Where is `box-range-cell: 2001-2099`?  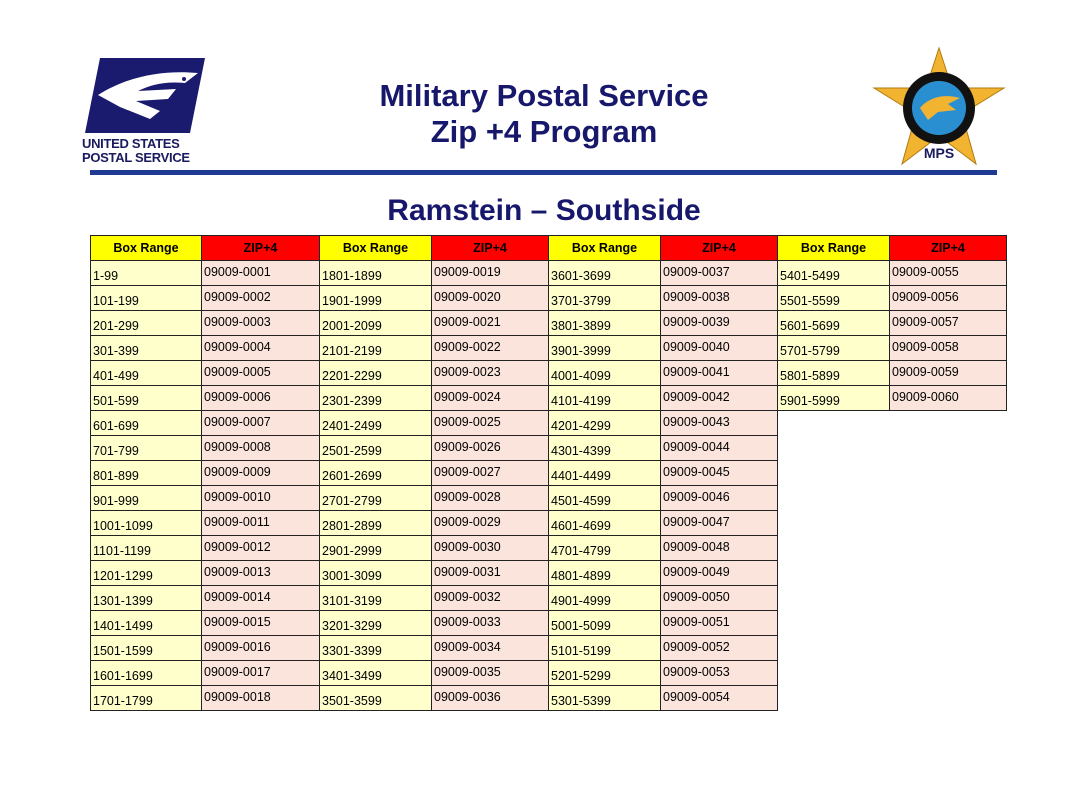
box-range-cell: 2001-2099 is located at coordinates (375, 323).